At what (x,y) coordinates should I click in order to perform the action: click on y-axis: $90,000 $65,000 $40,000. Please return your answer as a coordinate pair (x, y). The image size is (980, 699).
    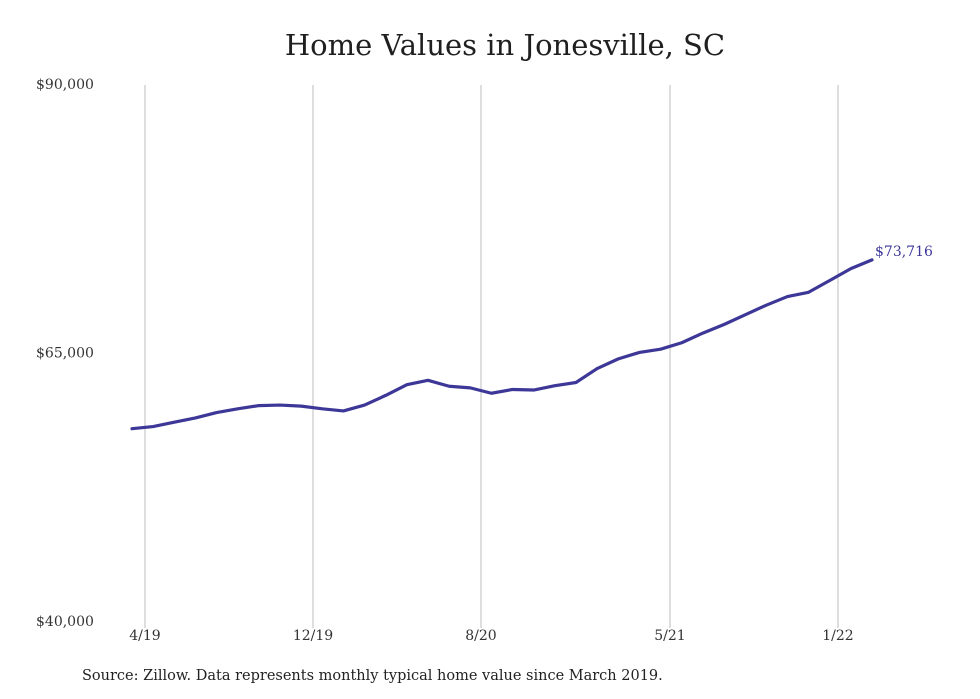
    Looking at the image, I should click on (65, 353).